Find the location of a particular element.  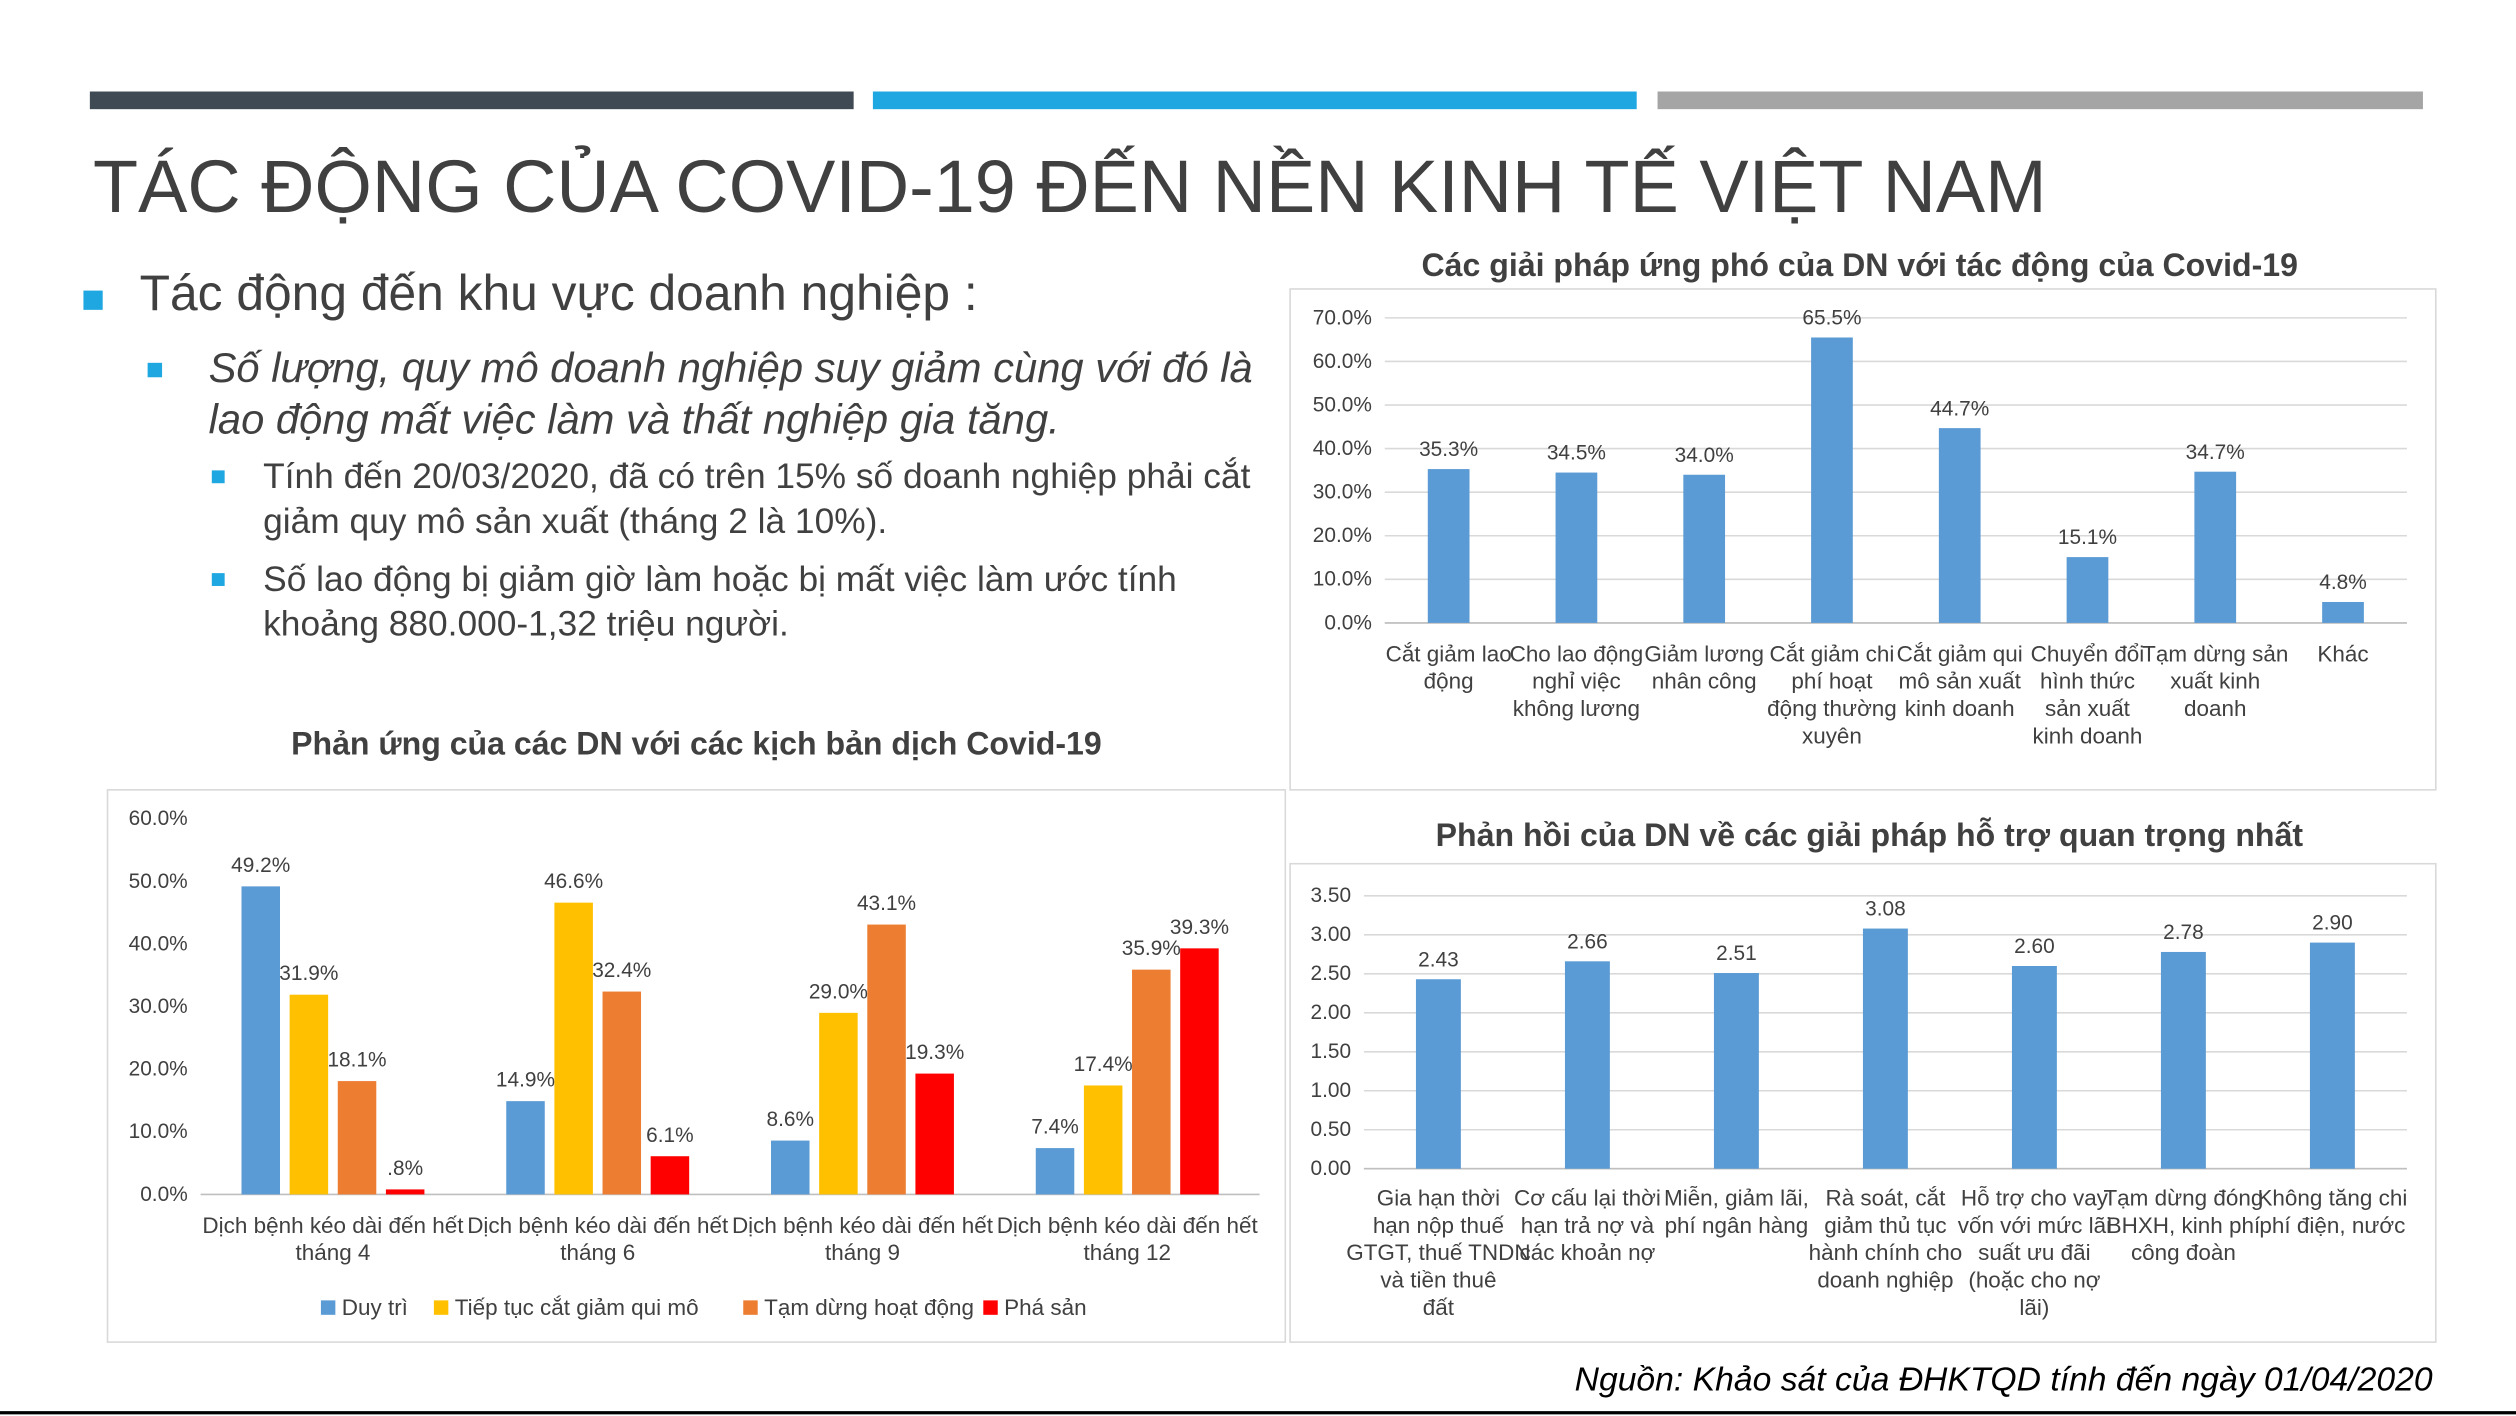

legend-label: Tạm dừng hoạt động is located at coordinates (869, 1307).